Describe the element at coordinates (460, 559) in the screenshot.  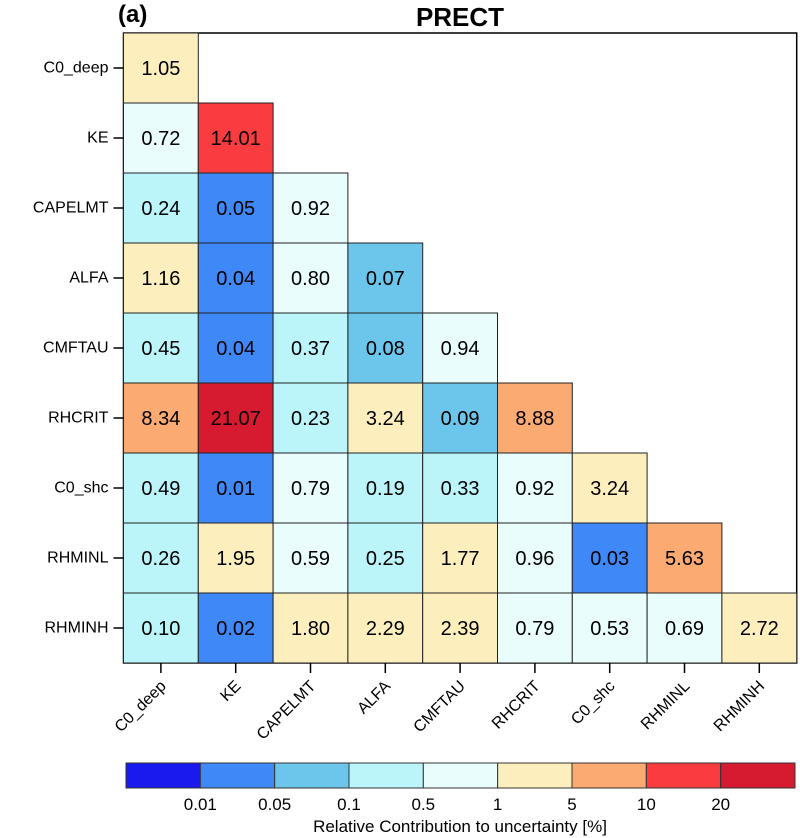
I see `cell-value: 1.77` at that location.